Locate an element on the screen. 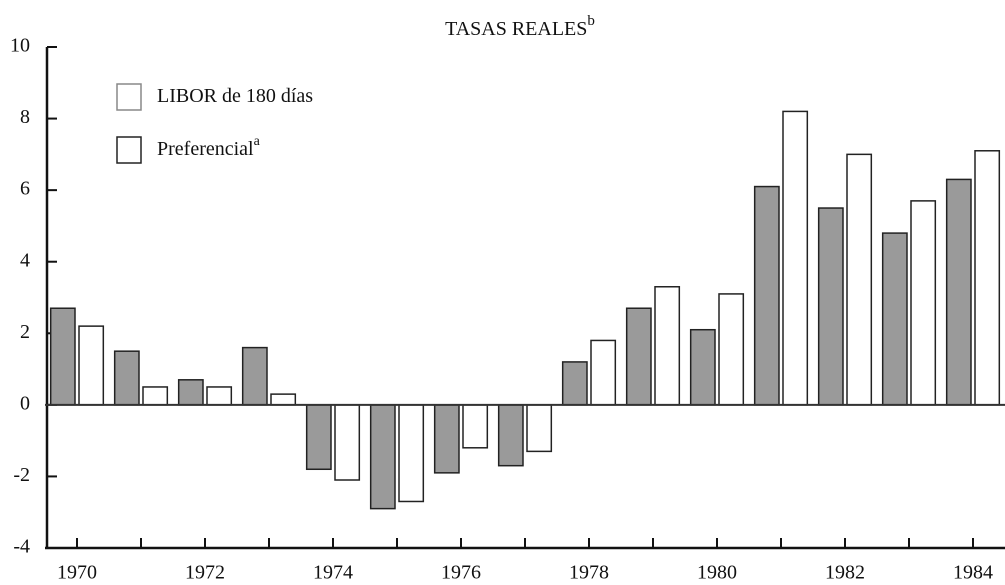 This screenshot has width=1005, height=585. x-tick-label: 1984 is located at coordinates (973, 573).